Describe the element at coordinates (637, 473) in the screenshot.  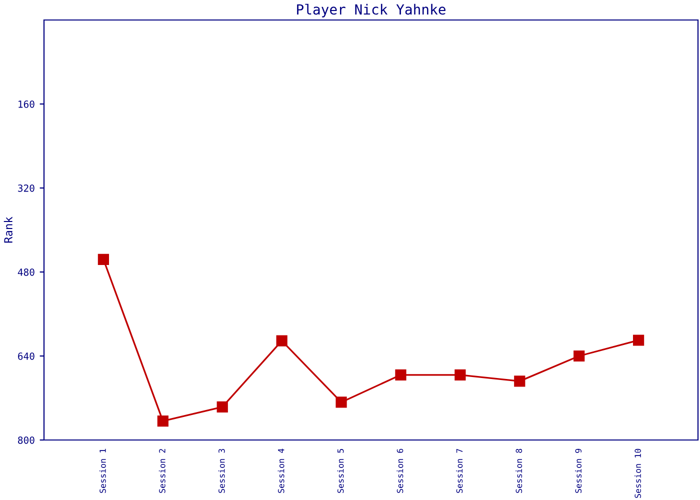
I see `x-tick-label: Session 10` at that location.